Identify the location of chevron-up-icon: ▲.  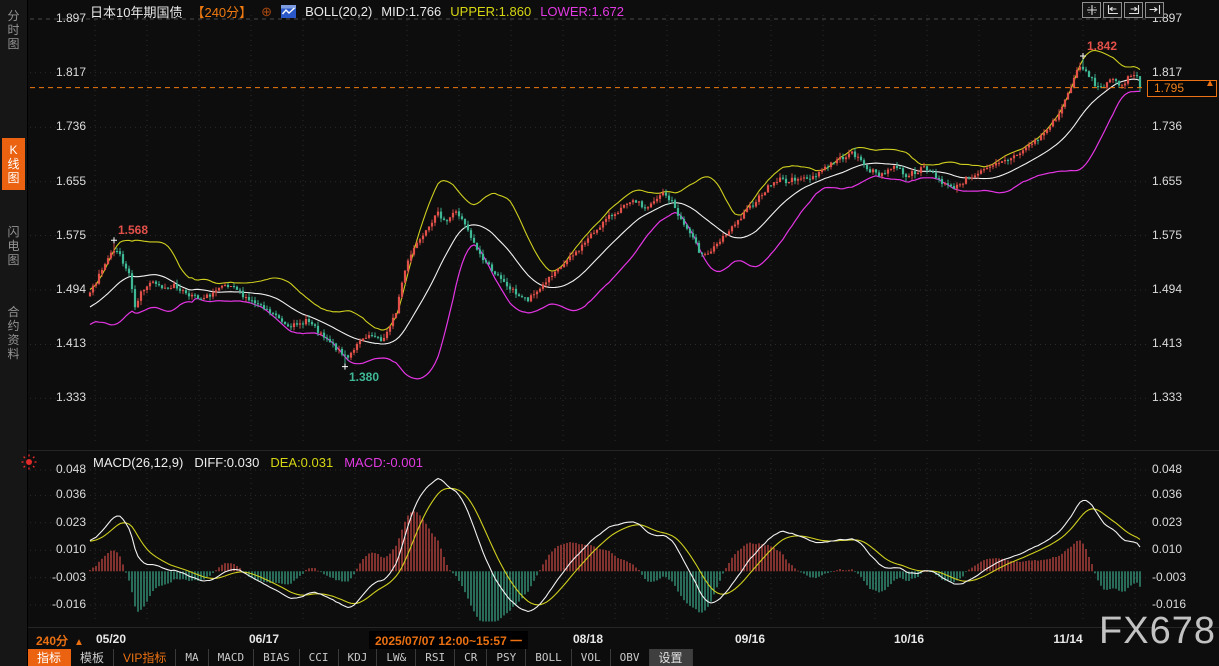
(79, 642).